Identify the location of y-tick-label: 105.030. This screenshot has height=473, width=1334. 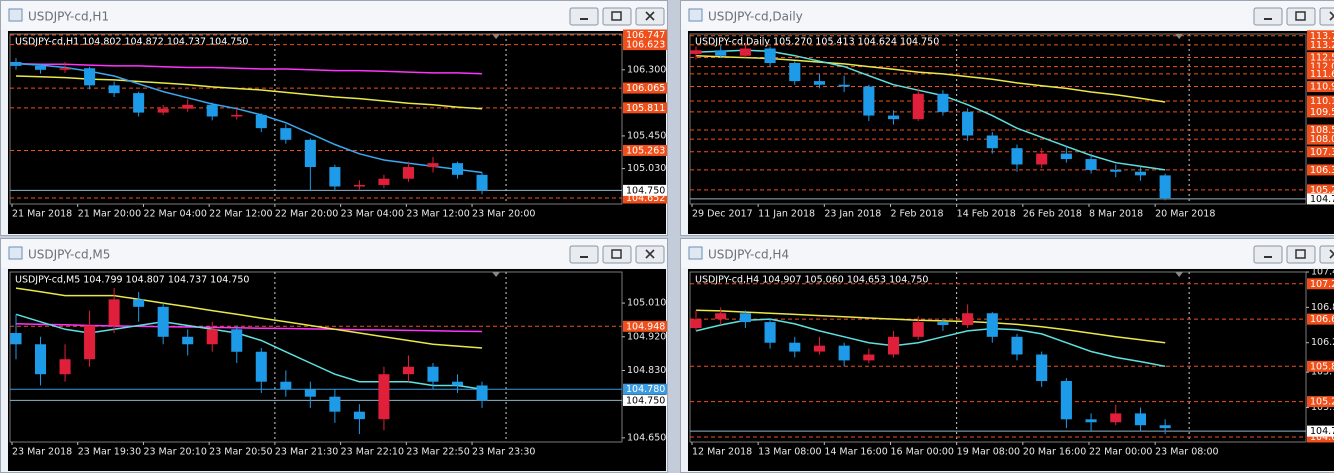
(646, 168).